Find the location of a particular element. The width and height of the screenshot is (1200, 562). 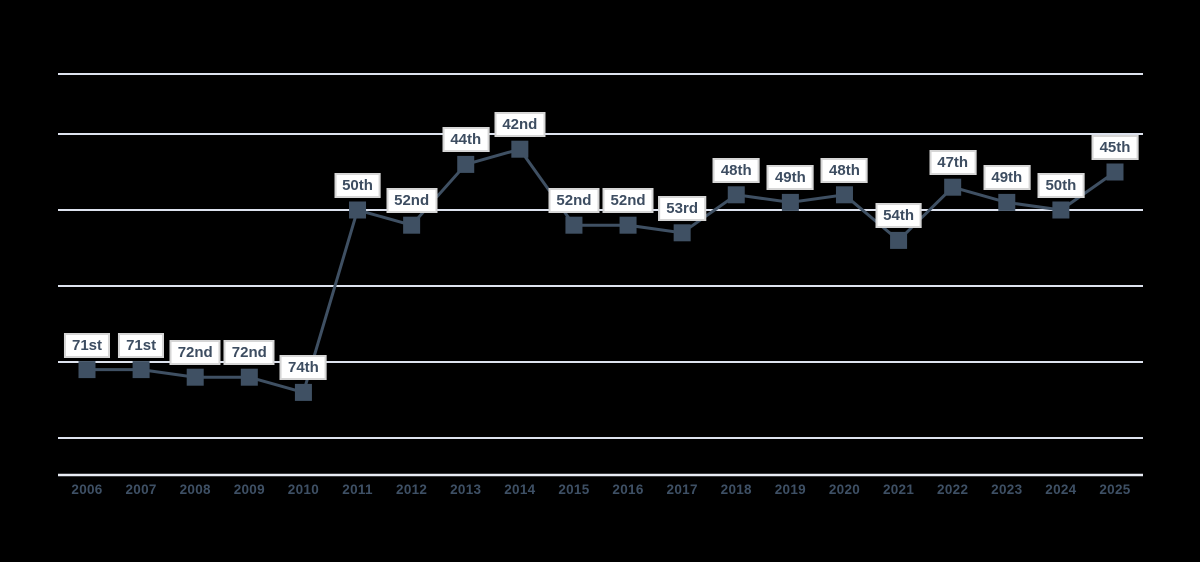

x-tick-label-2024: 2024 is located at coordinates (1061, 489).